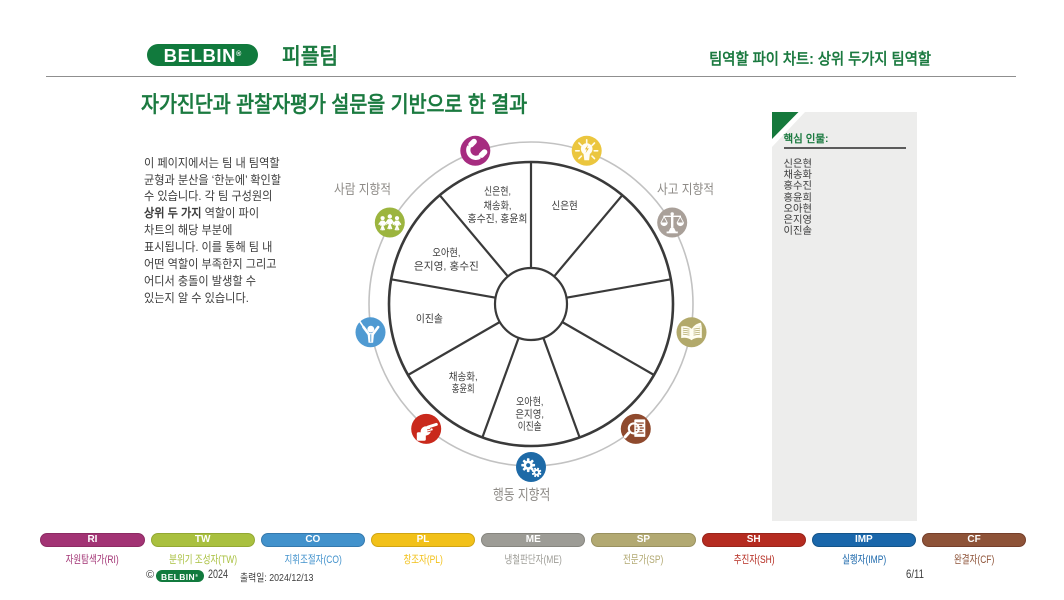 This screenshot has width=1064, height=600. I want to click on svg-text: 은지영,, so click(529, 415).